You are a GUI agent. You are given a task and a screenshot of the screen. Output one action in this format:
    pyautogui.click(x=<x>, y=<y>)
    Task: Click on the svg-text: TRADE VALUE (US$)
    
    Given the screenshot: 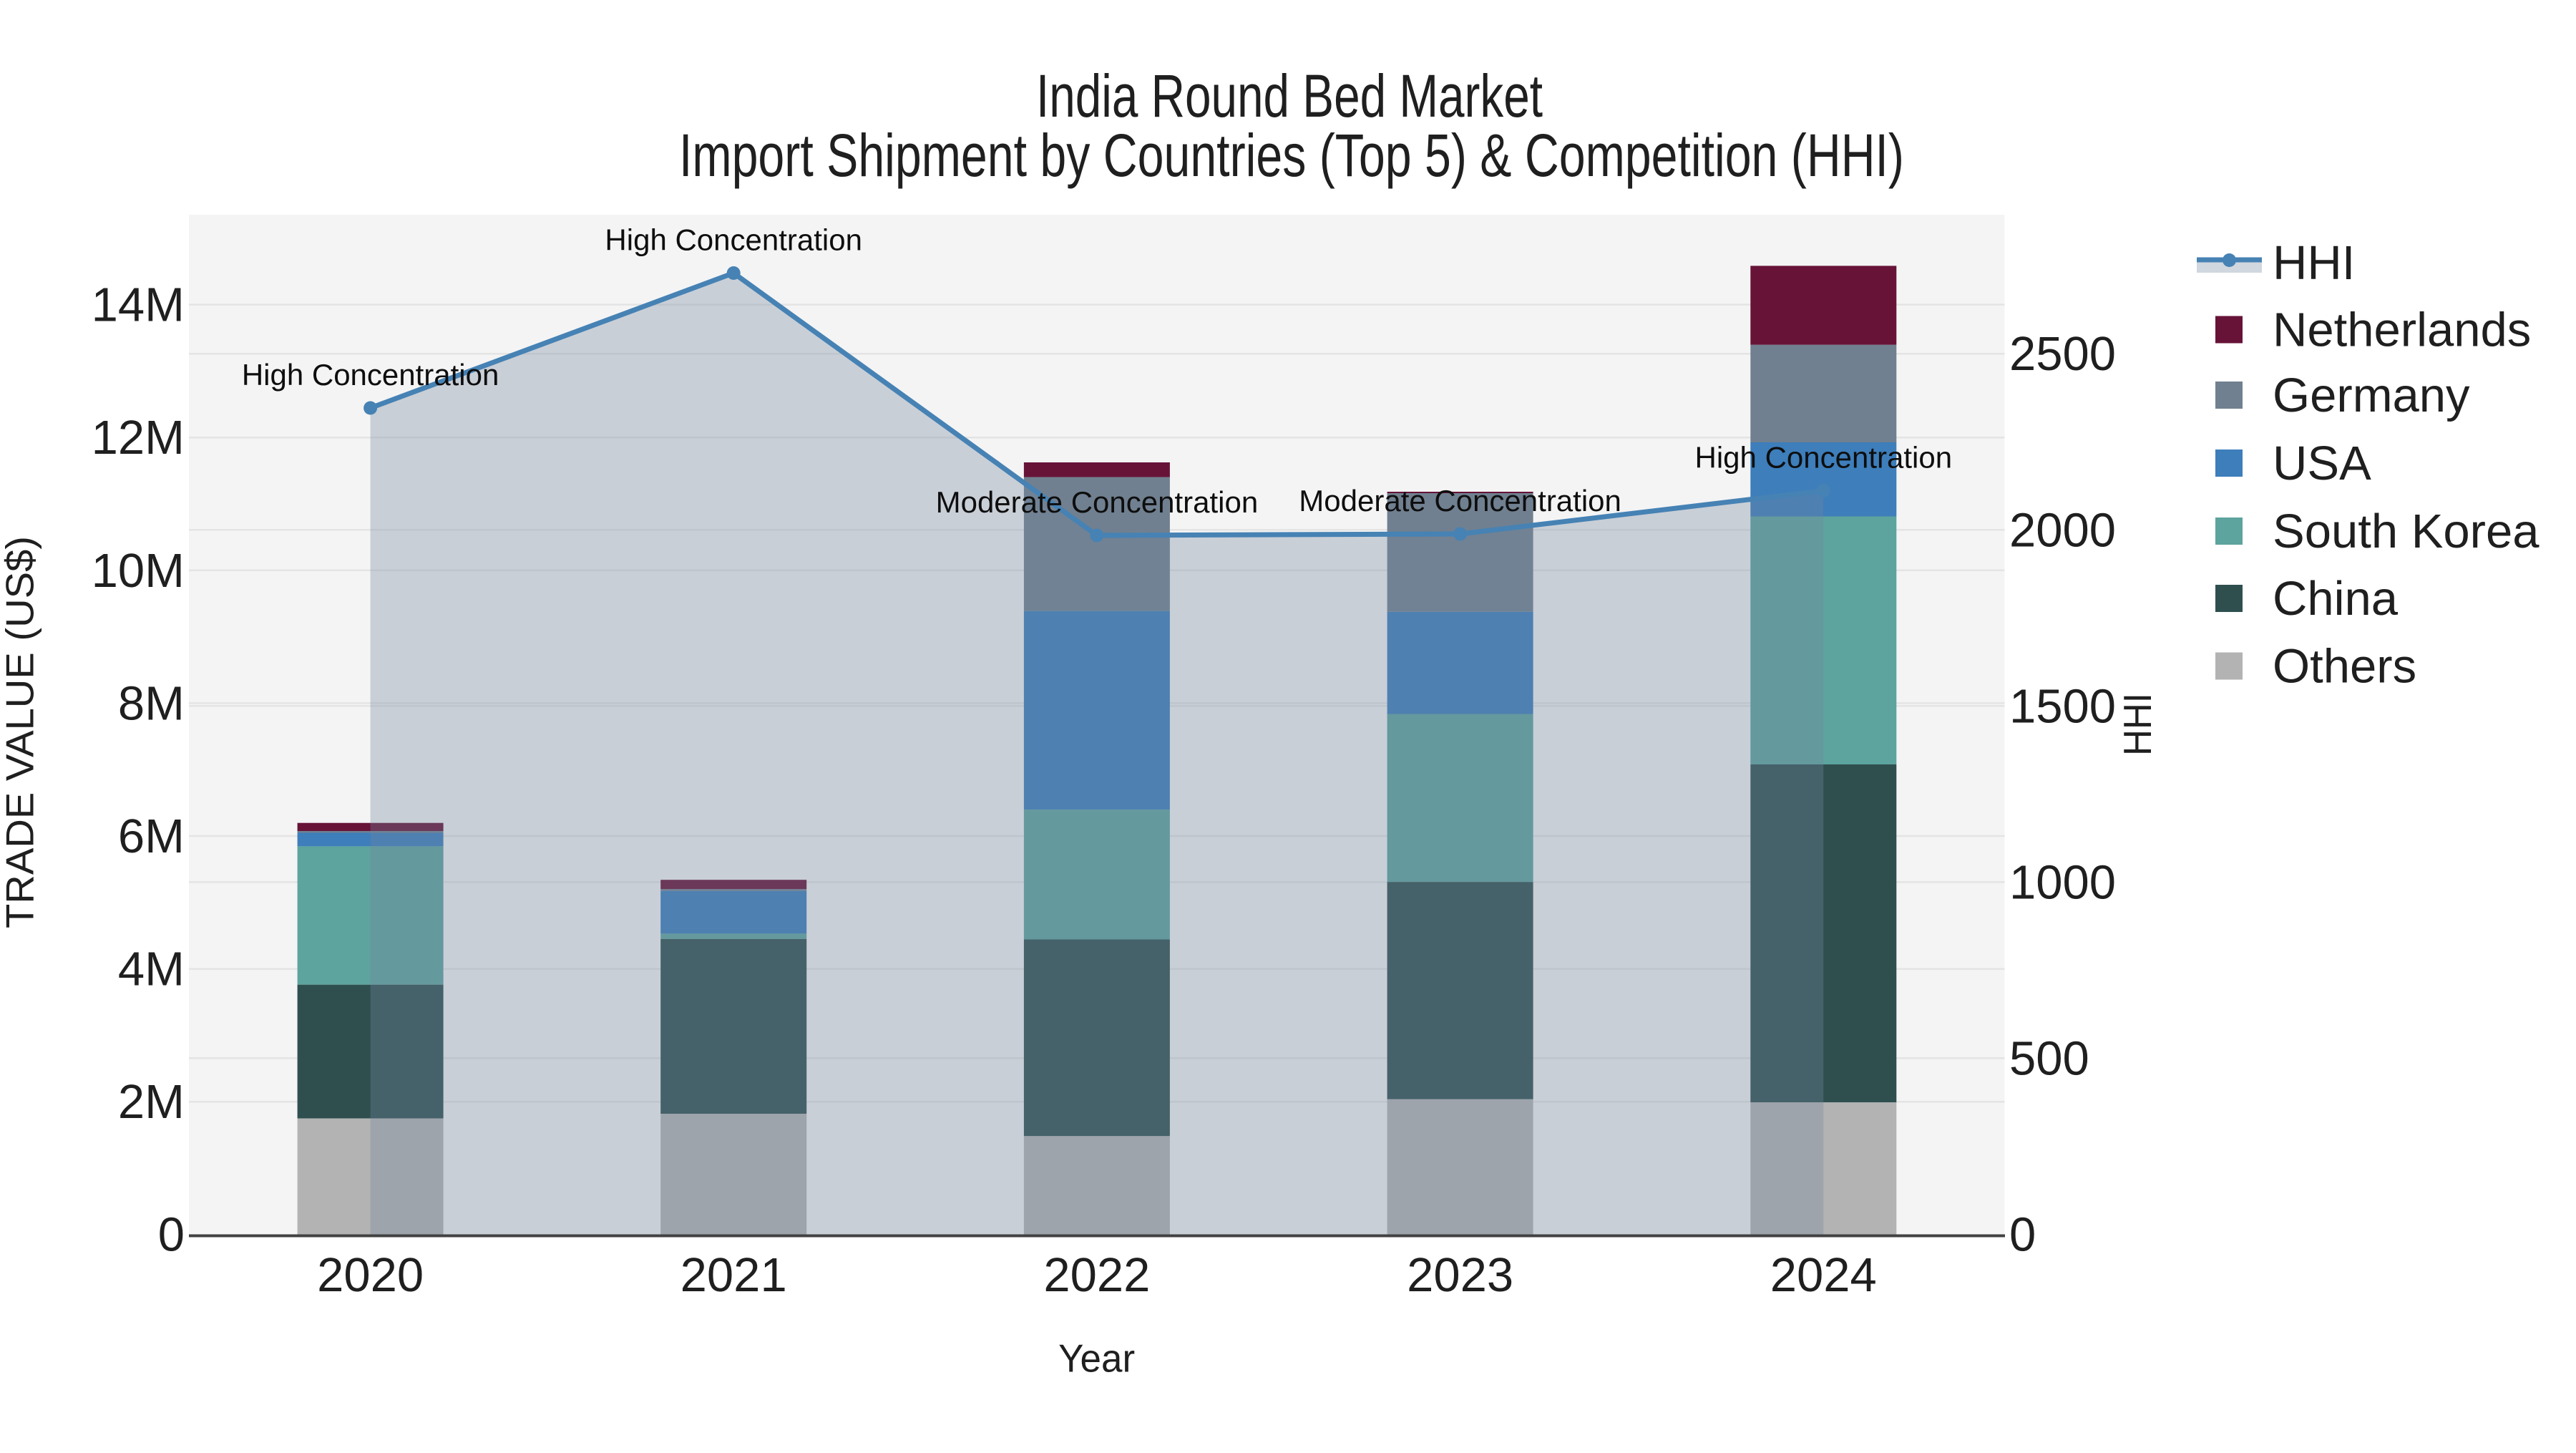 What is the action you would take?
    pyautogui.click(x=21, y=732)
    